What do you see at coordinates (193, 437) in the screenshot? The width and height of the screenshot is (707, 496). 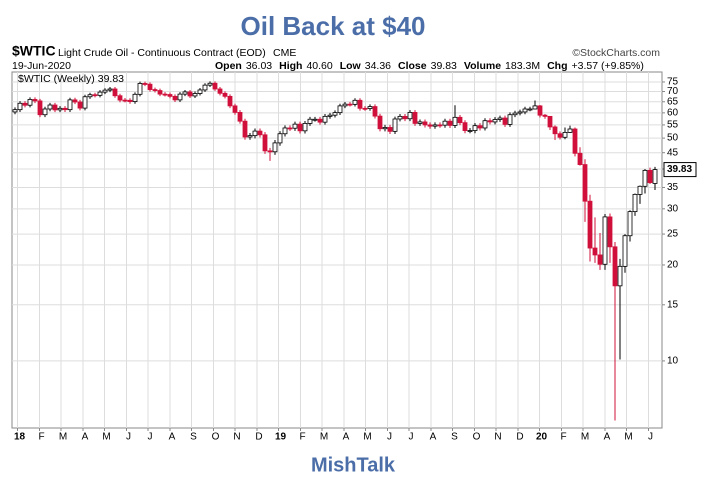 I see `x-tick-label: S` at bounding box center [193, 437].